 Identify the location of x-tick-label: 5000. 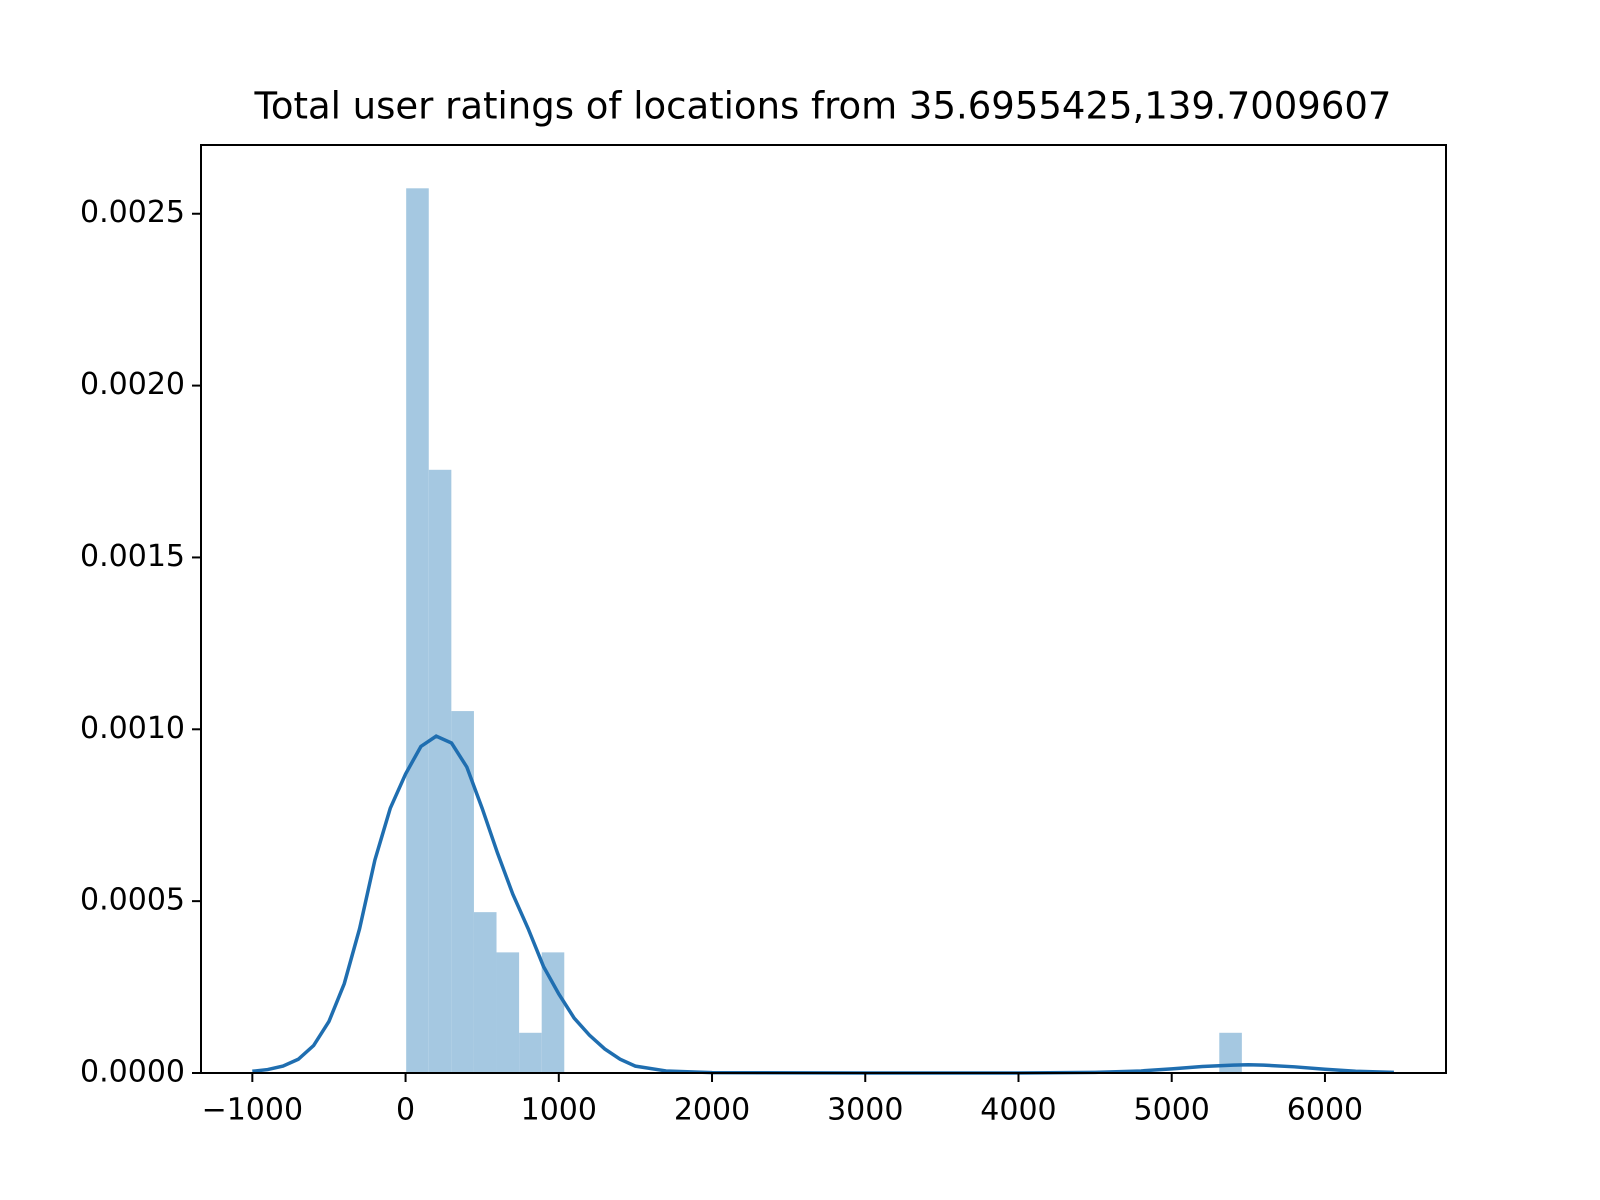
(1172, 1110).